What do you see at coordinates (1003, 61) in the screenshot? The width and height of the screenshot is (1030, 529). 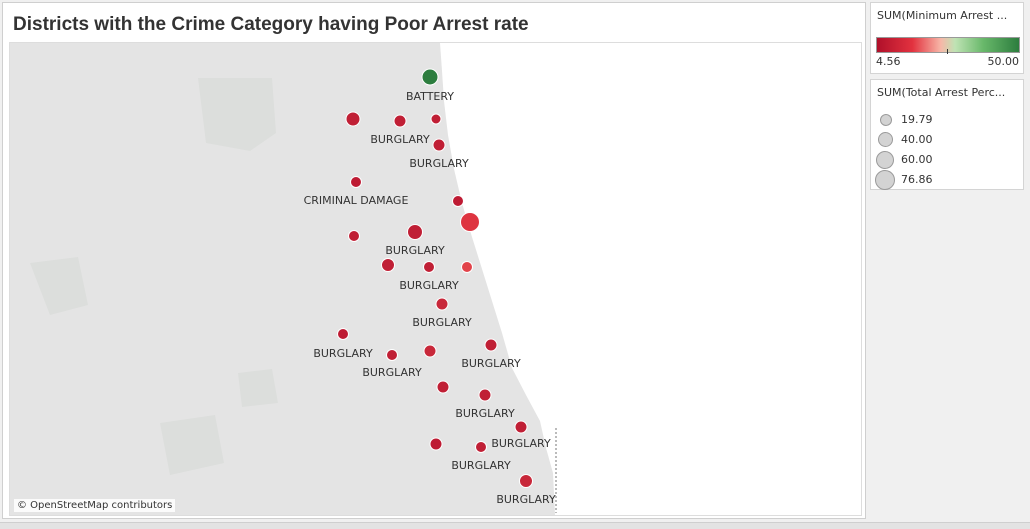 I see `color-legend-max: 50.00` at bounding box center [1003, 61].